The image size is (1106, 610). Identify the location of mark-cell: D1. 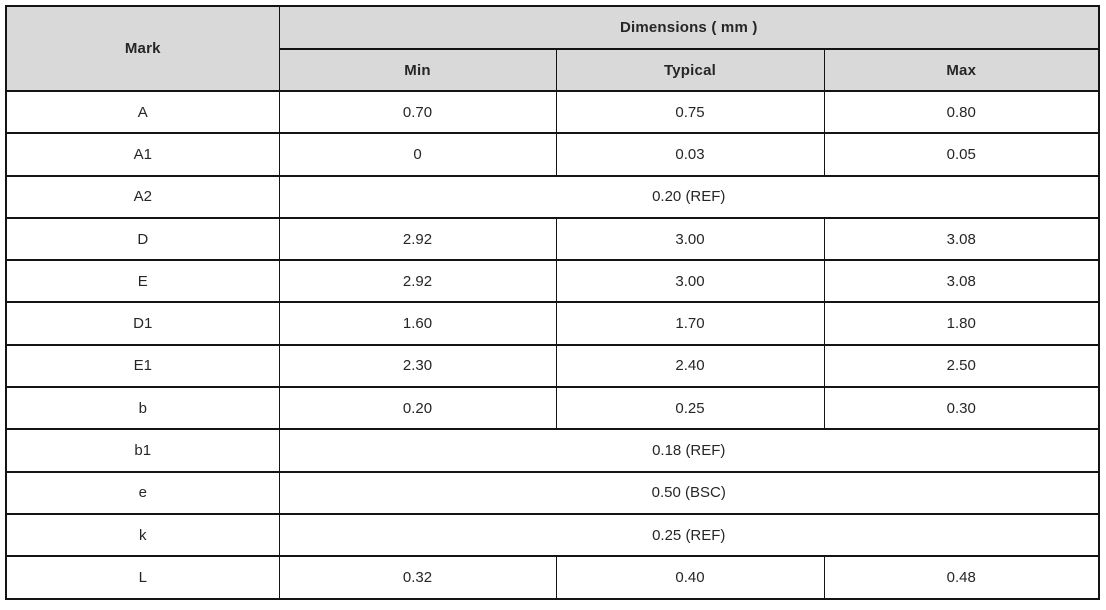
(142, 323).